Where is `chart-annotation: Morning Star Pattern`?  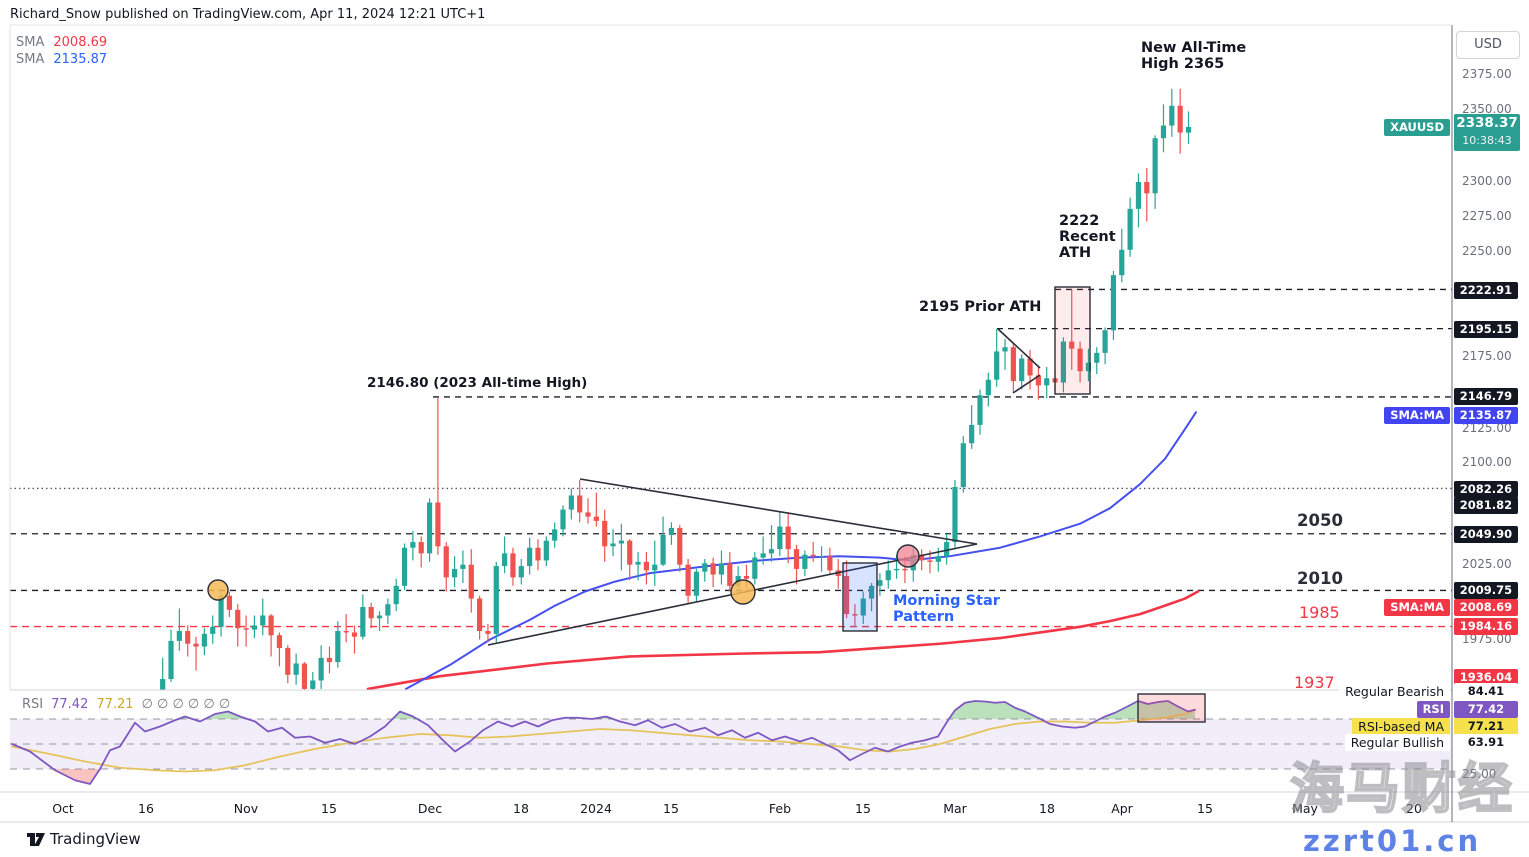 chart-annotation: Morning Star Pattern is located at coordinates (946, 609).